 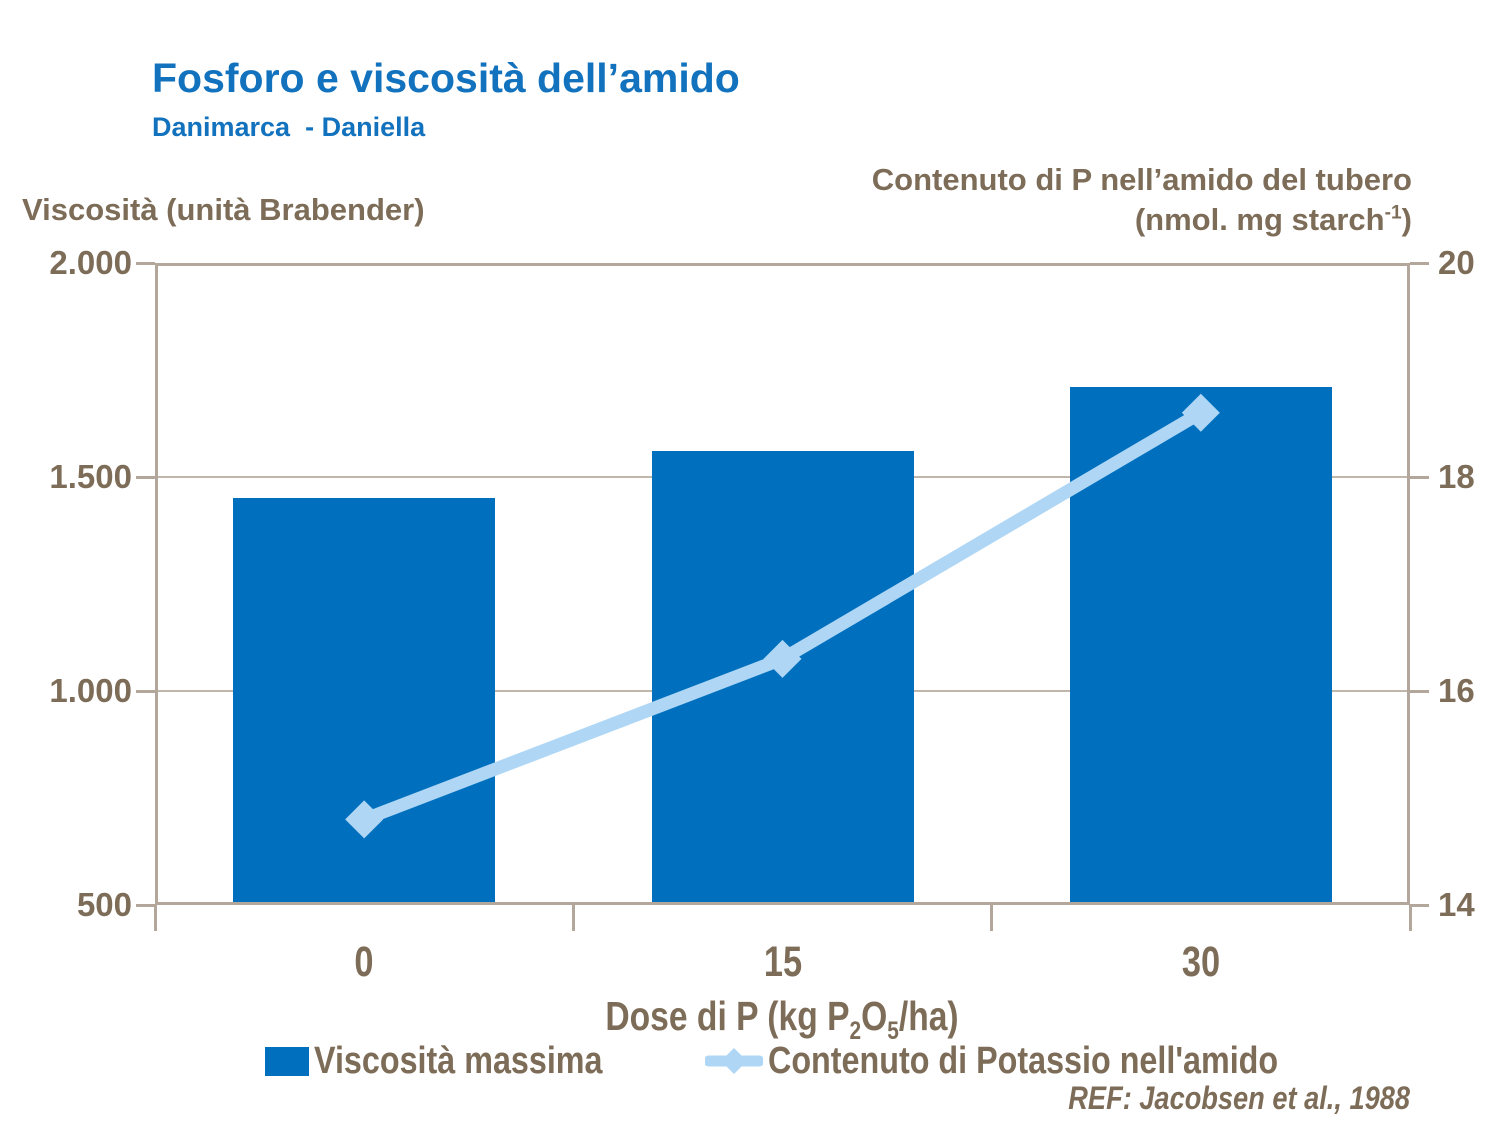 I want to click on legend-item-potassio: Contenuto di Potassio nell'amido, so click(x=1036, y=1060).